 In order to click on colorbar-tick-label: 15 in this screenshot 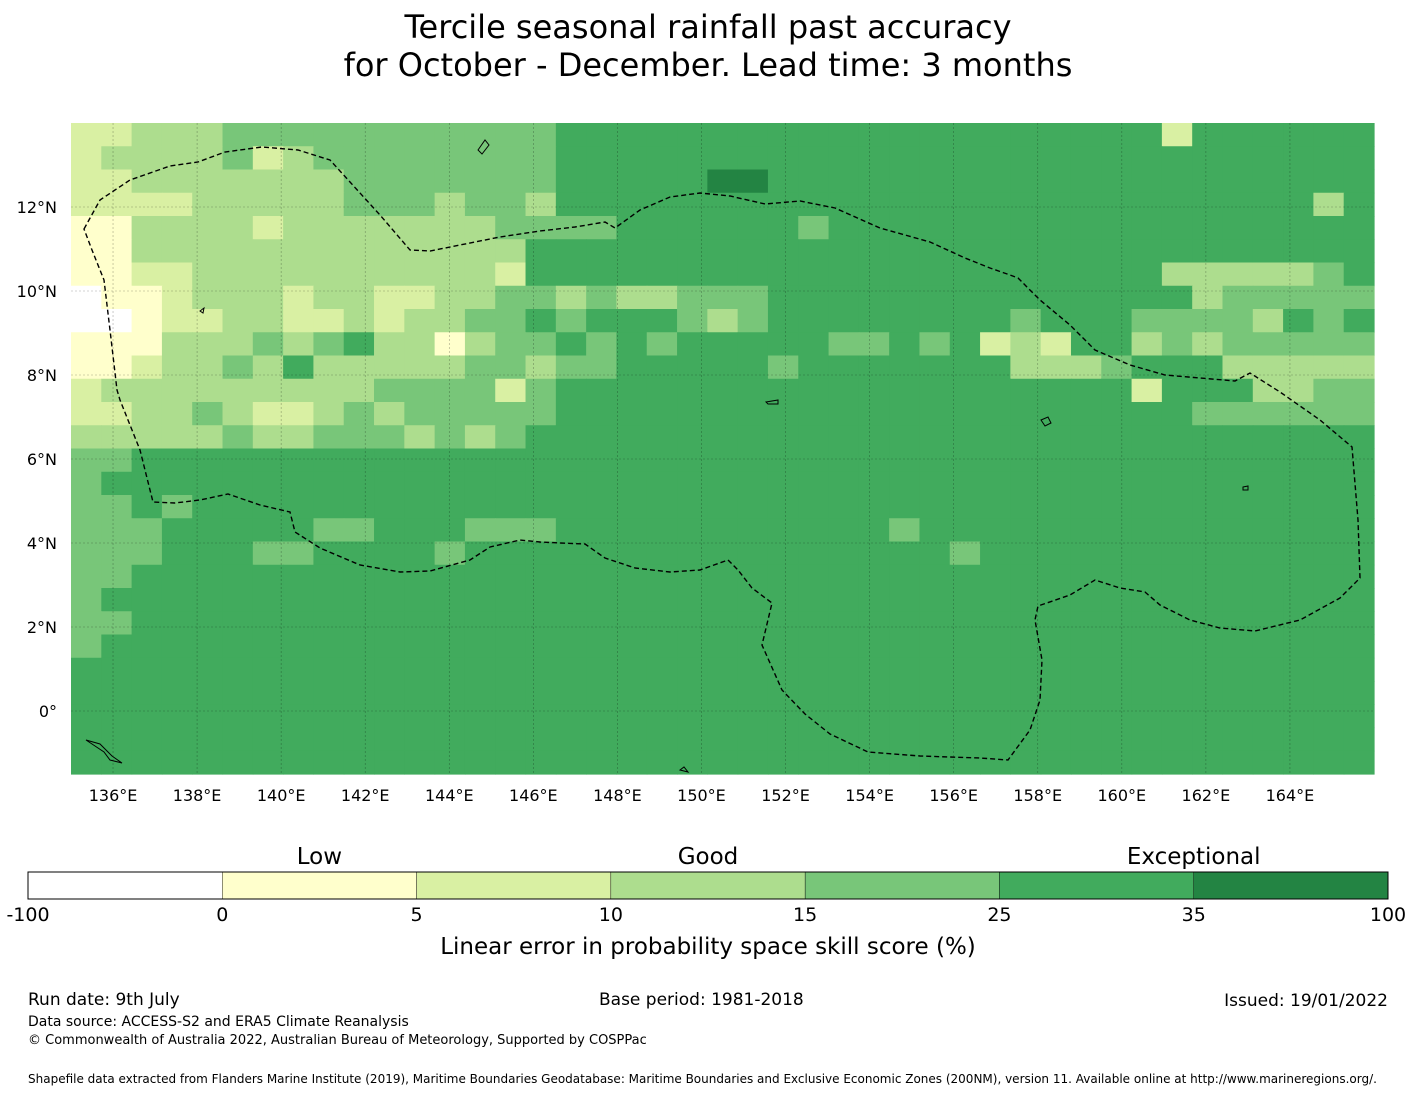, I will do `click(805, 915)`.